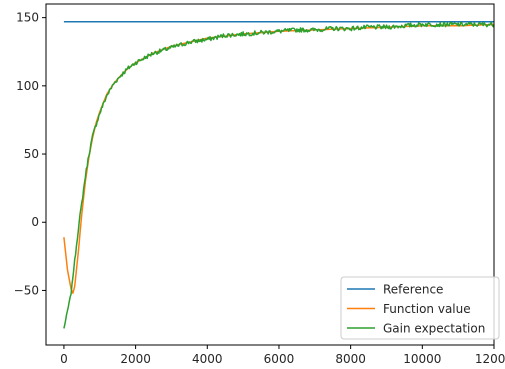 Image resolution: width=505 pixels, height=369 pixels. What do you see at coordinates (64, 359) in the screenshot?
I see `x-tick-label: 0` at bounding box center [64, 359].